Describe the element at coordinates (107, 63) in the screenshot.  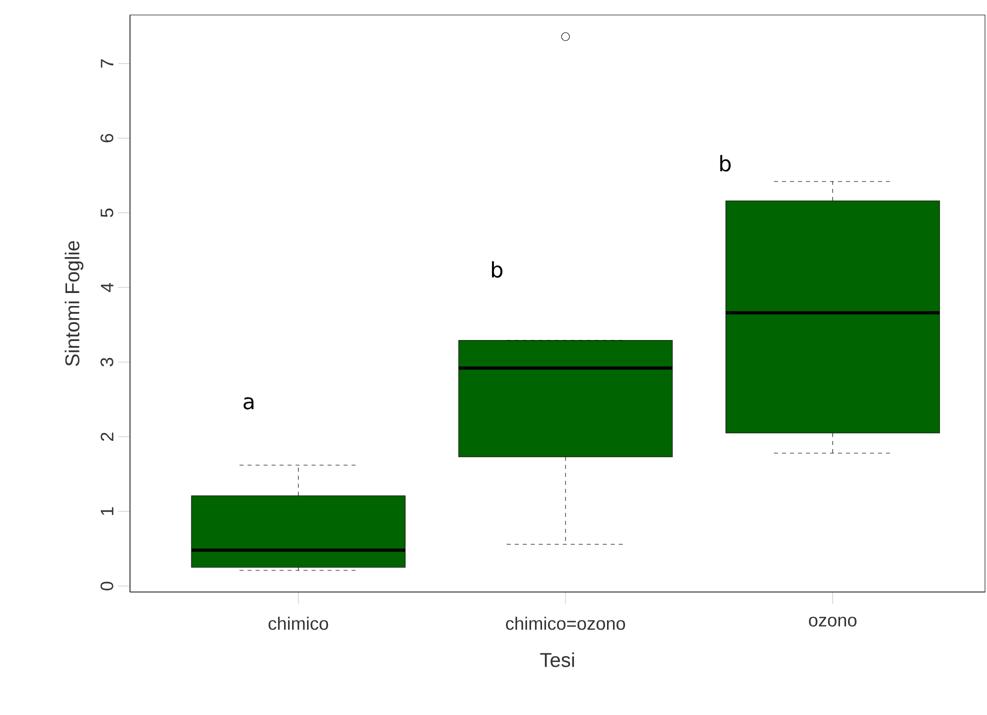
I see `y-tick-label: 7` at that location.